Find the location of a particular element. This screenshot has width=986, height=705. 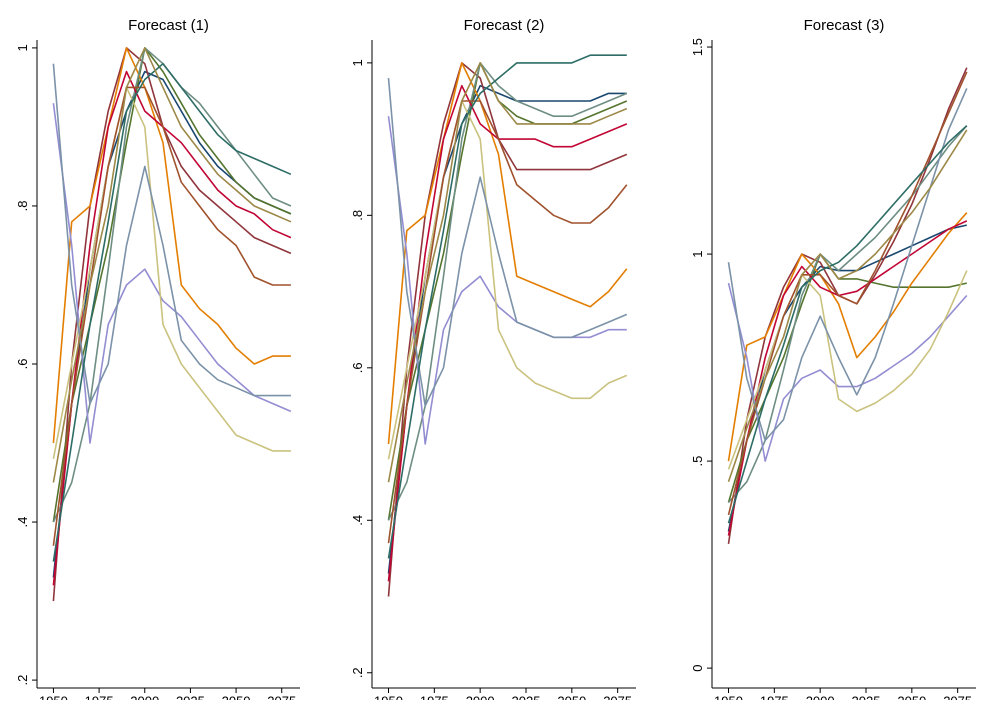

y-tick-label: .5 is located at coordinates (697, 461).